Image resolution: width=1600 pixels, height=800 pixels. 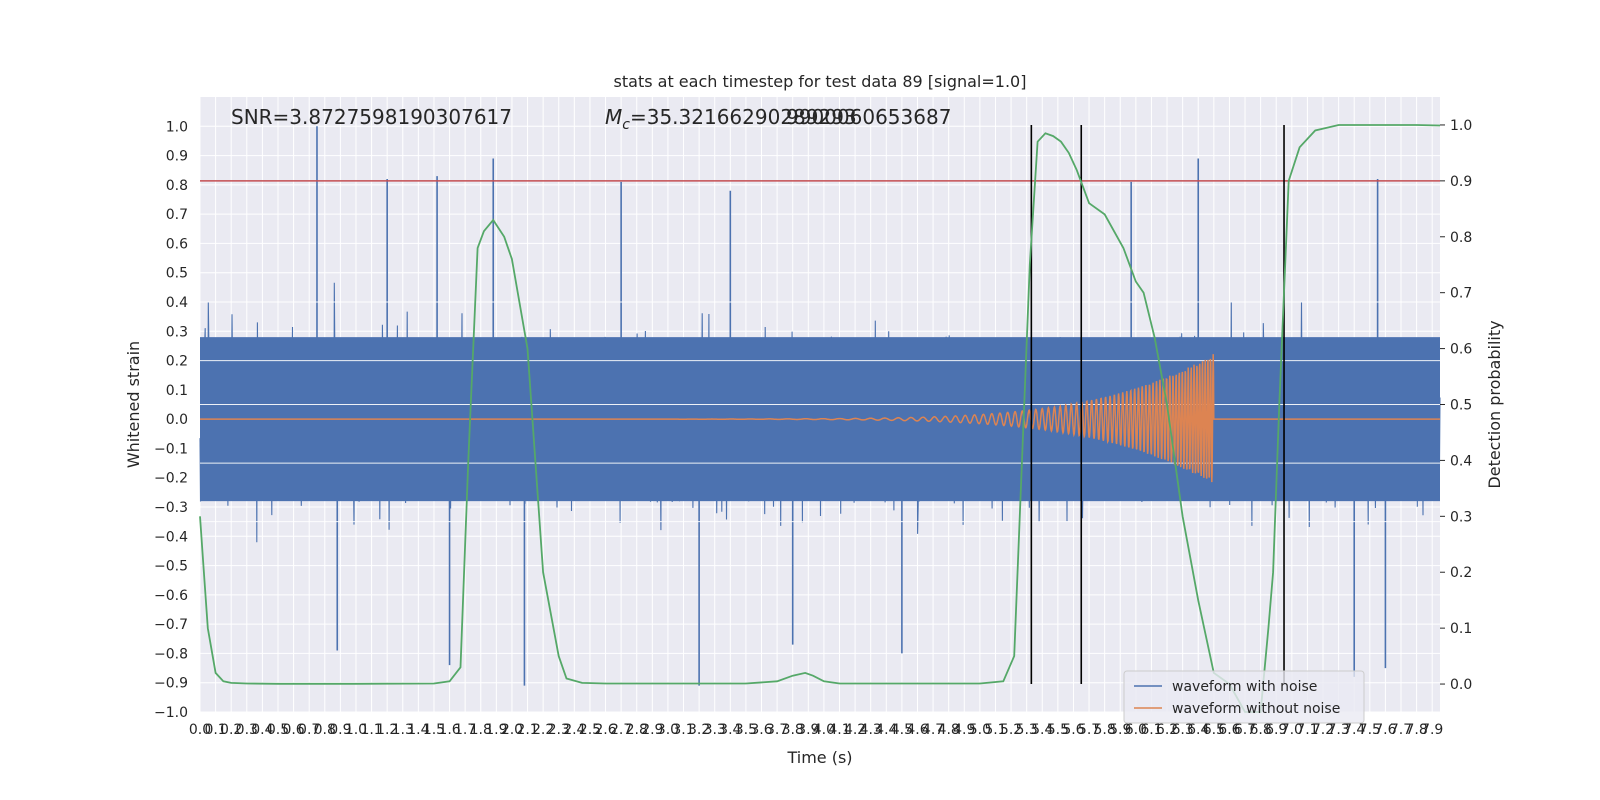 What do you see at coordinates (171, 537) in the screenshot?
I see `y-tick-label: −0.4` at bounding box center [171, 537].